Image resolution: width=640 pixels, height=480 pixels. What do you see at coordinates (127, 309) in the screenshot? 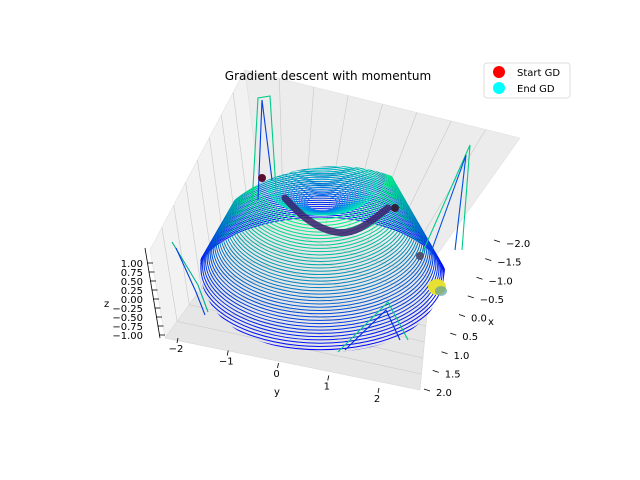
I see `z-tick-label: −0.25` at bounding box center [127, 309].